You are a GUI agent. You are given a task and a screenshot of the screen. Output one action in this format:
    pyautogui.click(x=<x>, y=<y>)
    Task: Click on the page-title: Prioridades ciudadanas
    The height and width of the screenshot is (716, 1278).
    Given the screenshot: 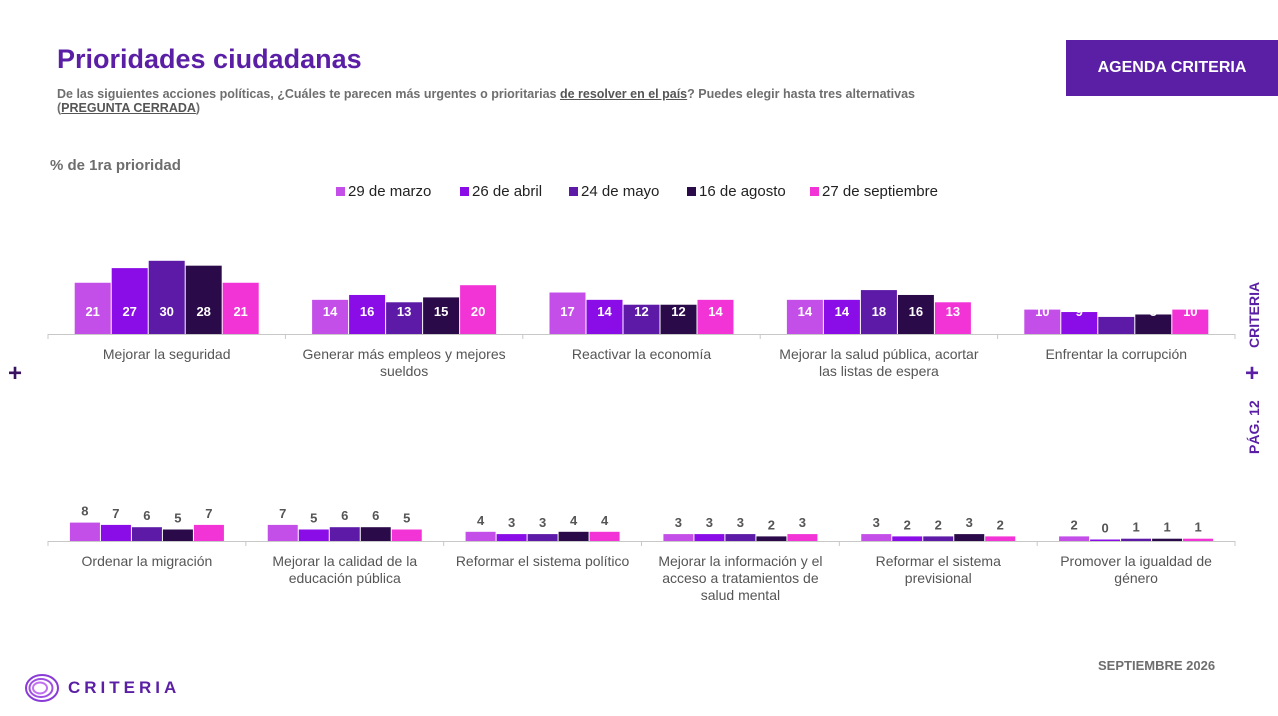 What is the action you would take?
    pyautogui.click(x=209, y=59)
    